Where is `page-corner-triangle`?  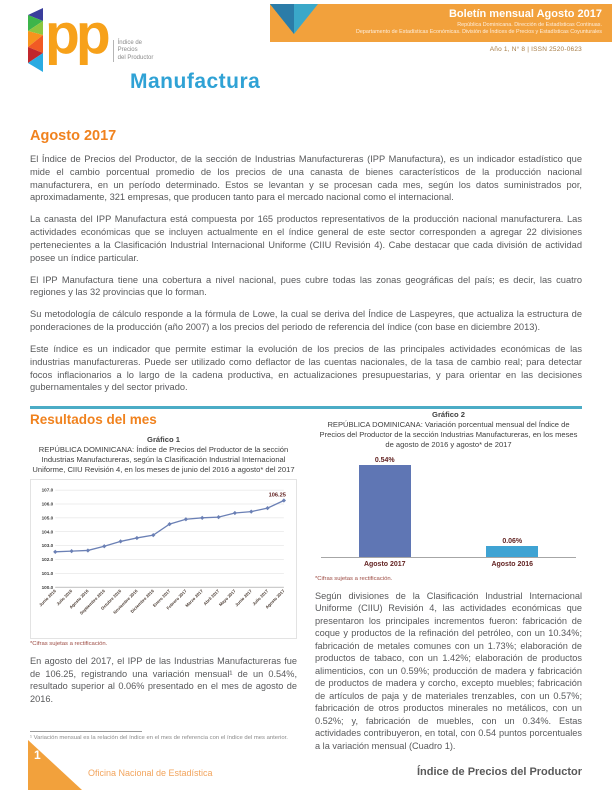
page-corner-triangle is located at coordinates (55, 765).